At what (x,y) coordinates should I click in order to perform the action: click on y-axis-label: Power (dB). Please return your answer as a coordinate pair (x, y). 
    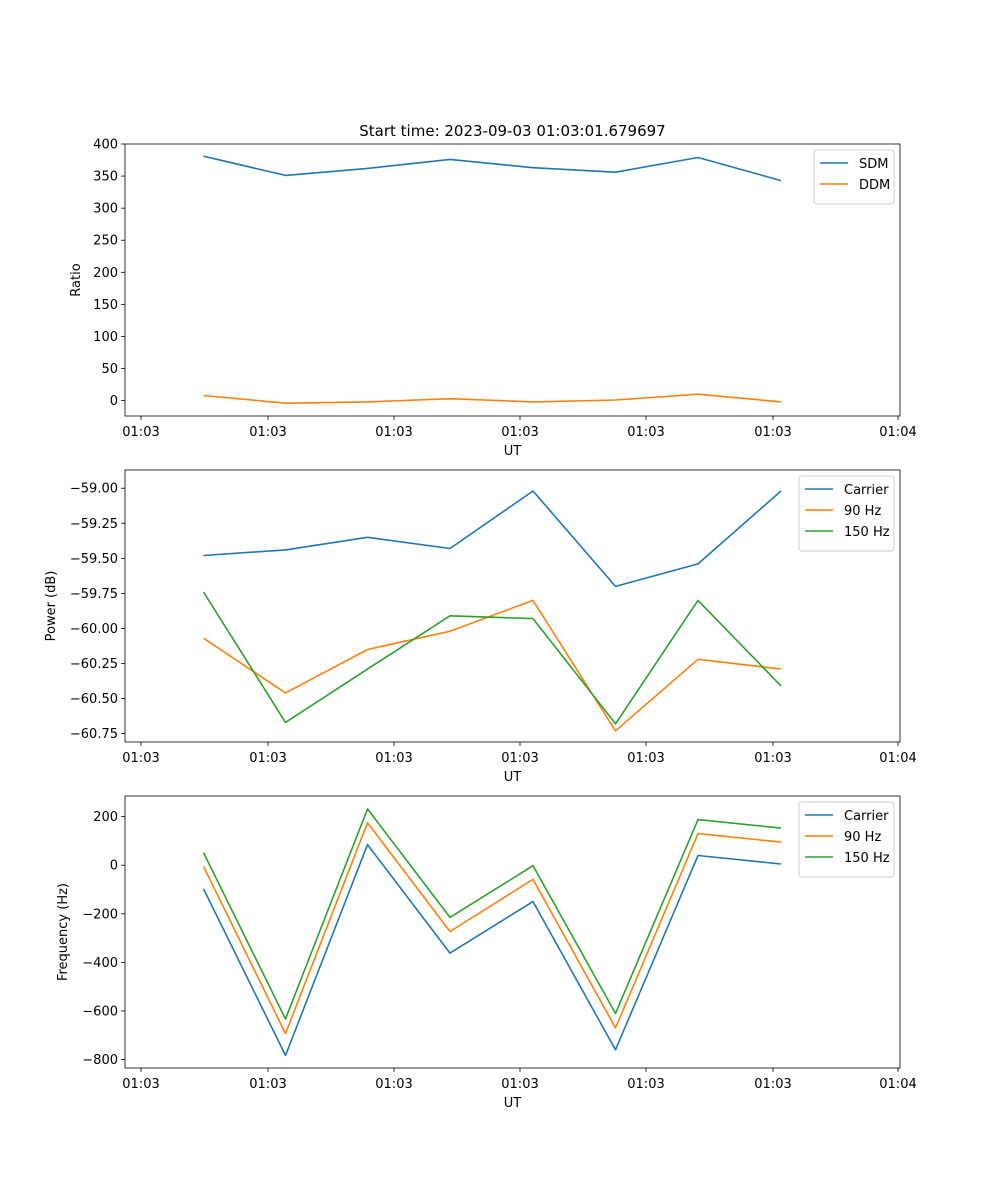
    Looking at the image, I should click on (51, 606).